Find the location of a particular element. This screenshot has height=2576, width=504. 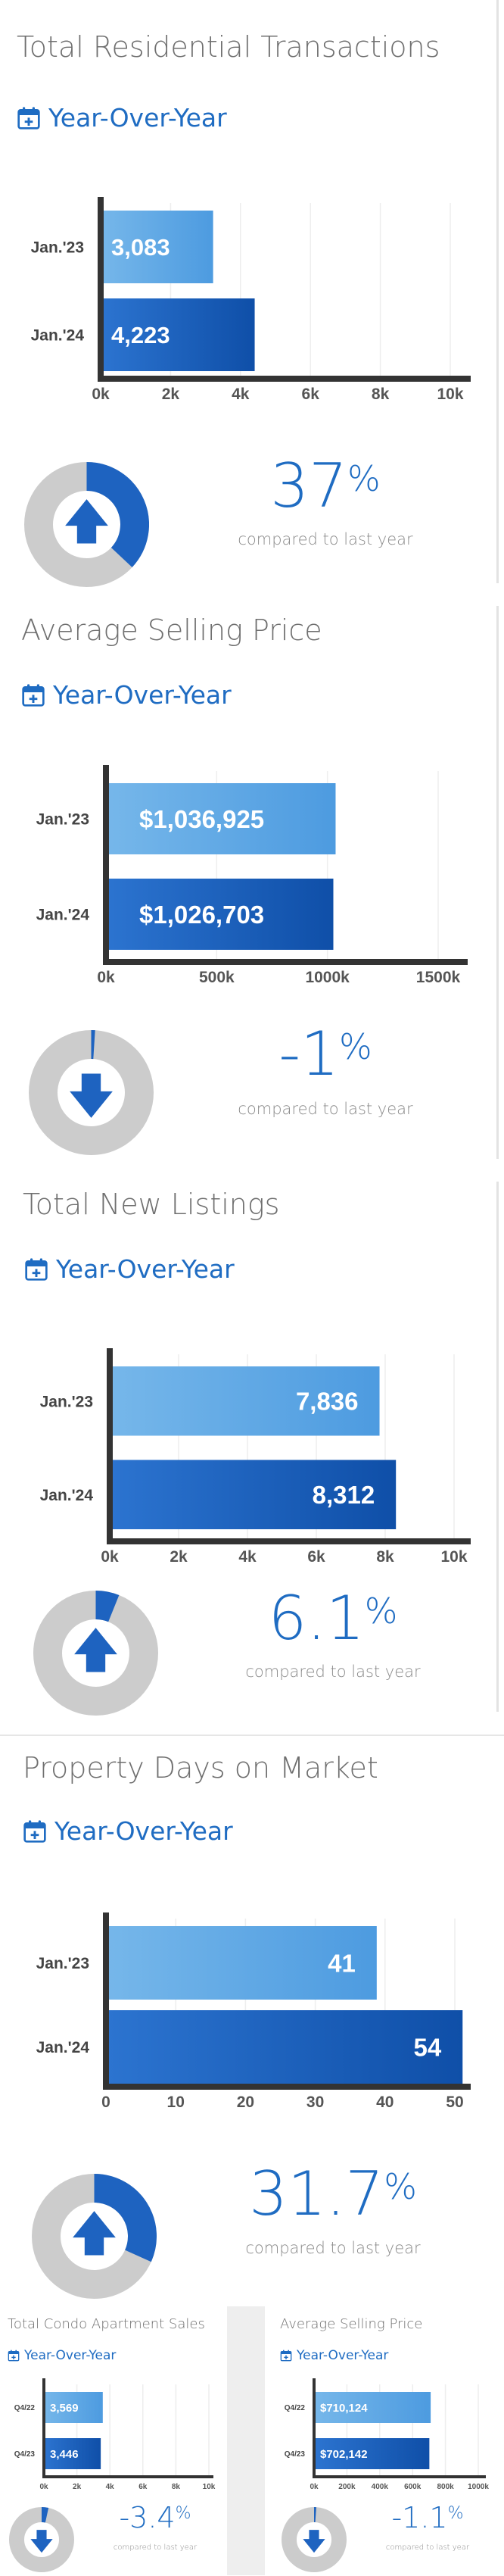

change-value: -1 is located at coordinates (308, 1054).